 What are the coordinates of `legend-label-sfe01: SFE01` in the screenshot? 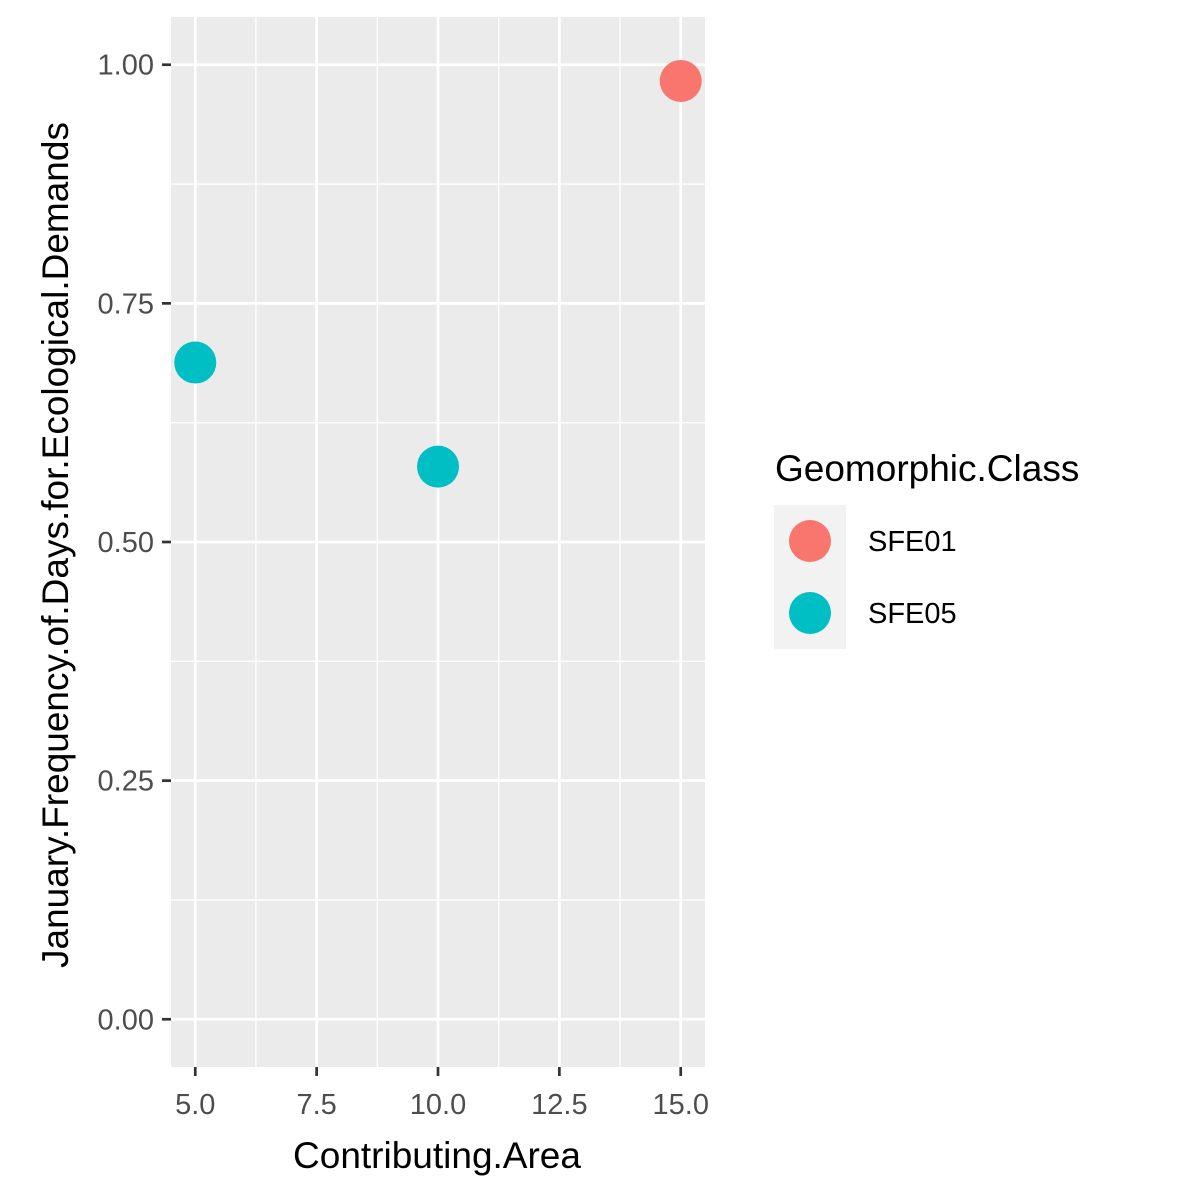 It's located at (912, 542).